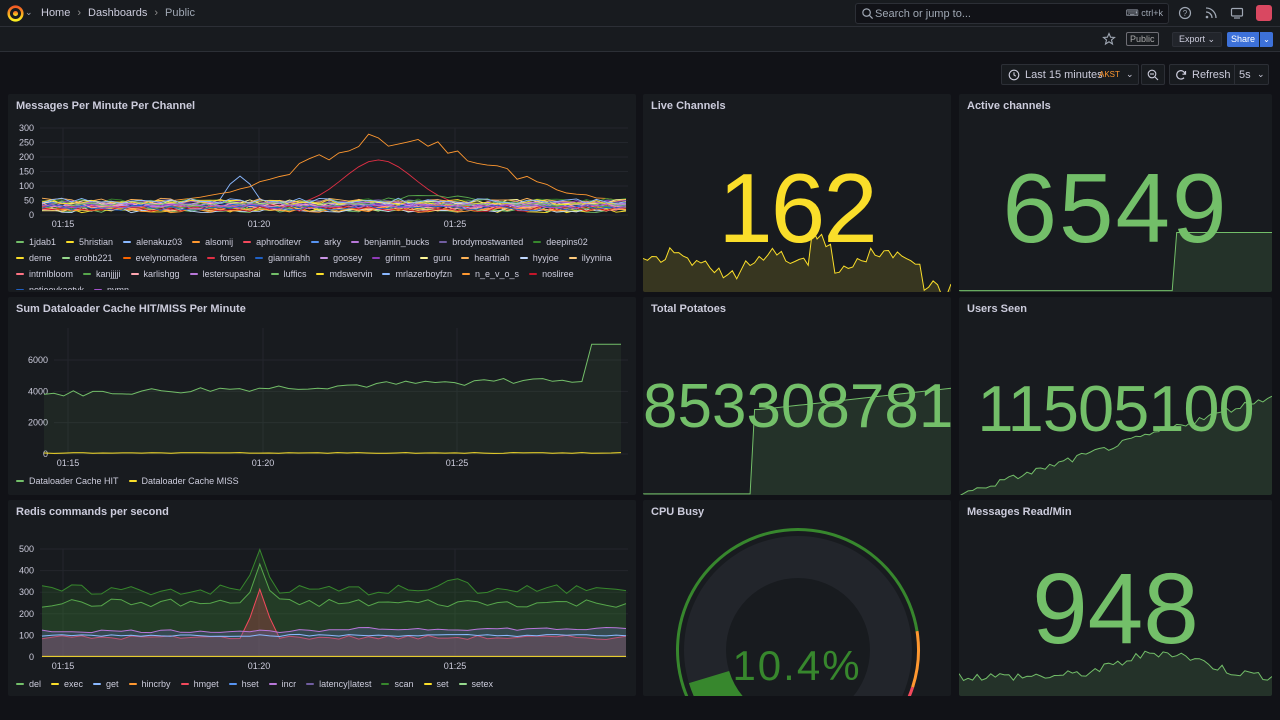 The height and width of the screenshot is (720, 1280). What do you see at coordinates (1115, 408) in the screenshot?
I see `stat-value: 11505100` at bounding box center [1115, 408].